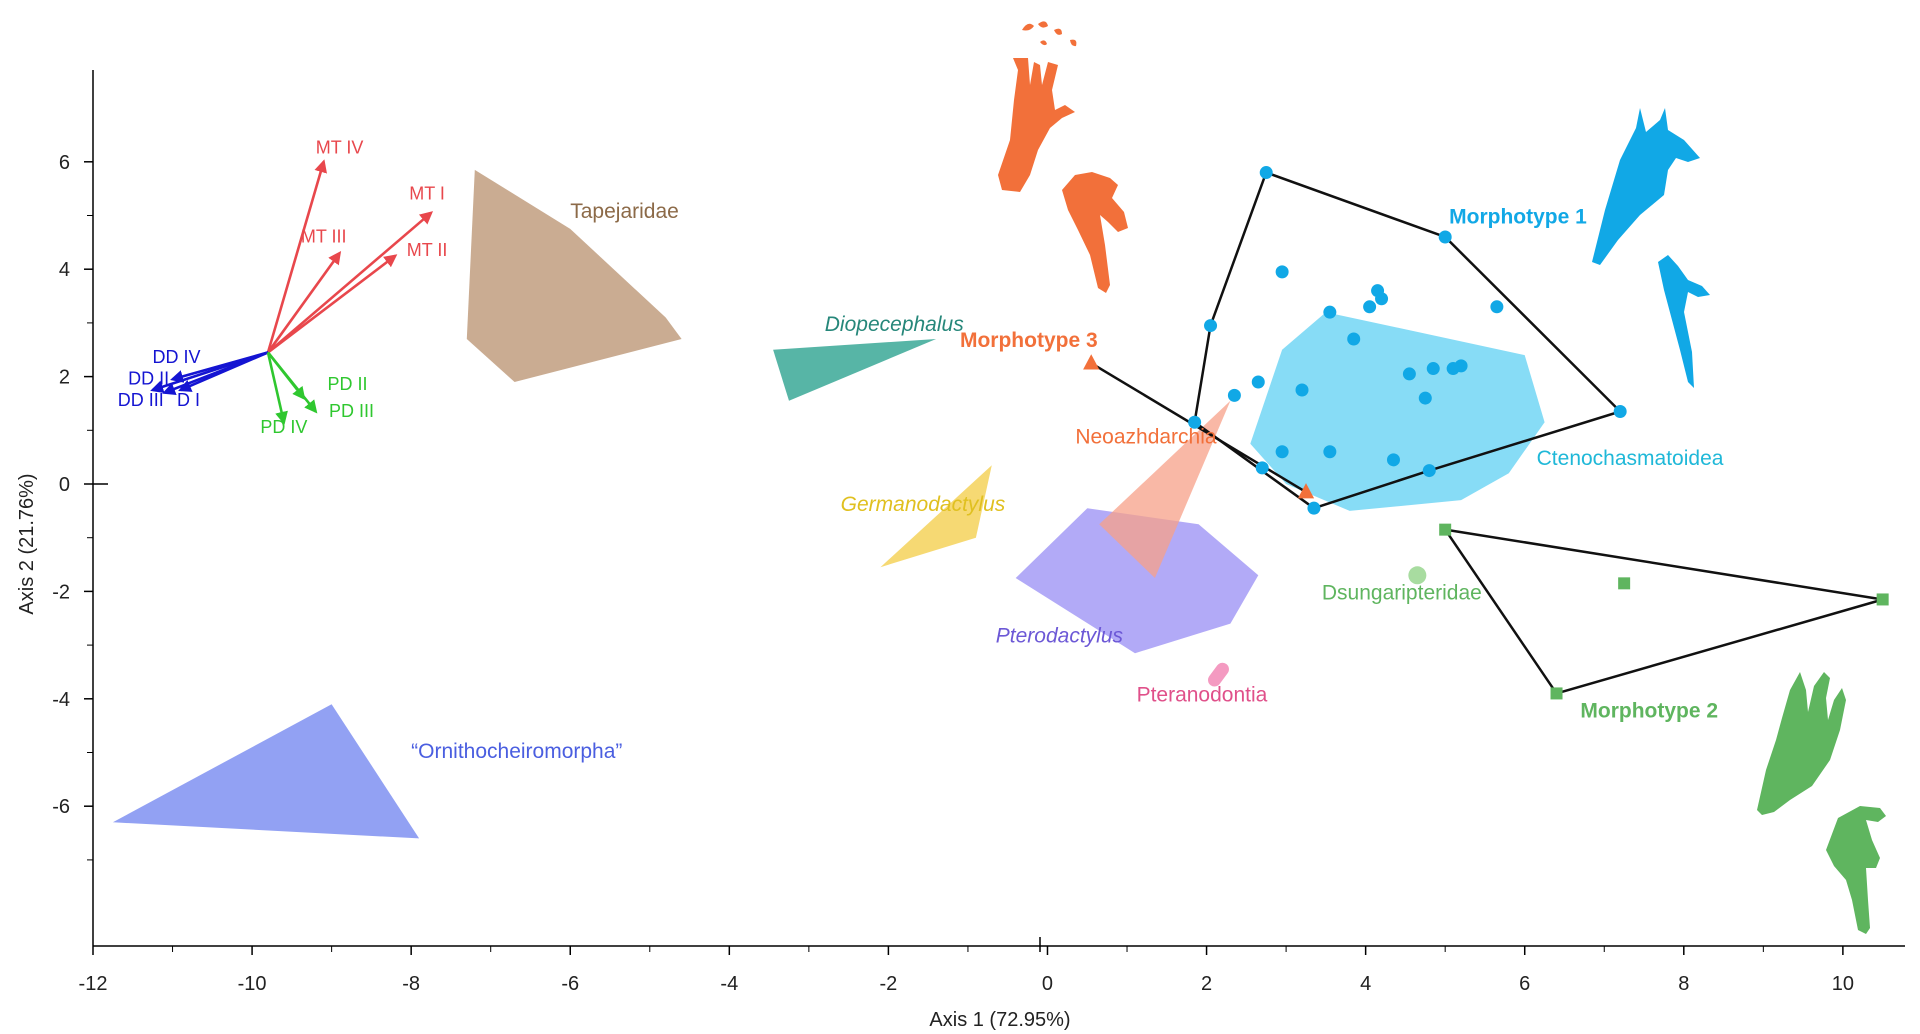  Describe the element at coordinates (1202, 694) in the screenshot. I see `pteranodontia-label: Pteranodontia` at that location.